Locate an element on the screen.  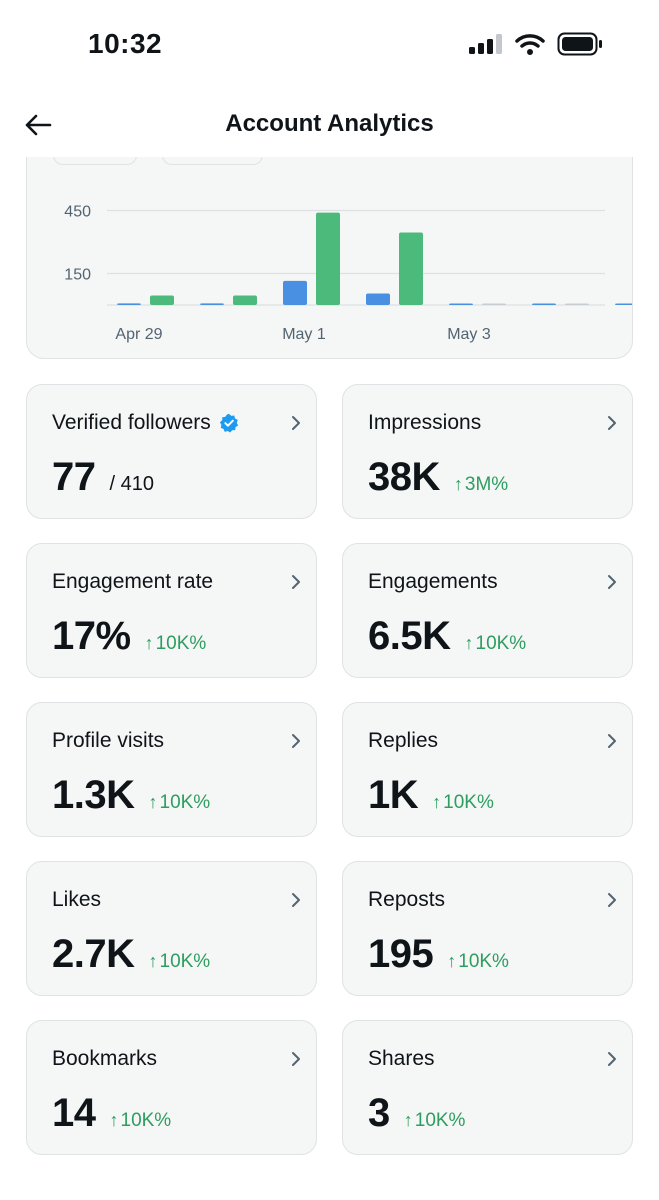
metric-label: Bookmarks is located at coordinates (104, 1059).